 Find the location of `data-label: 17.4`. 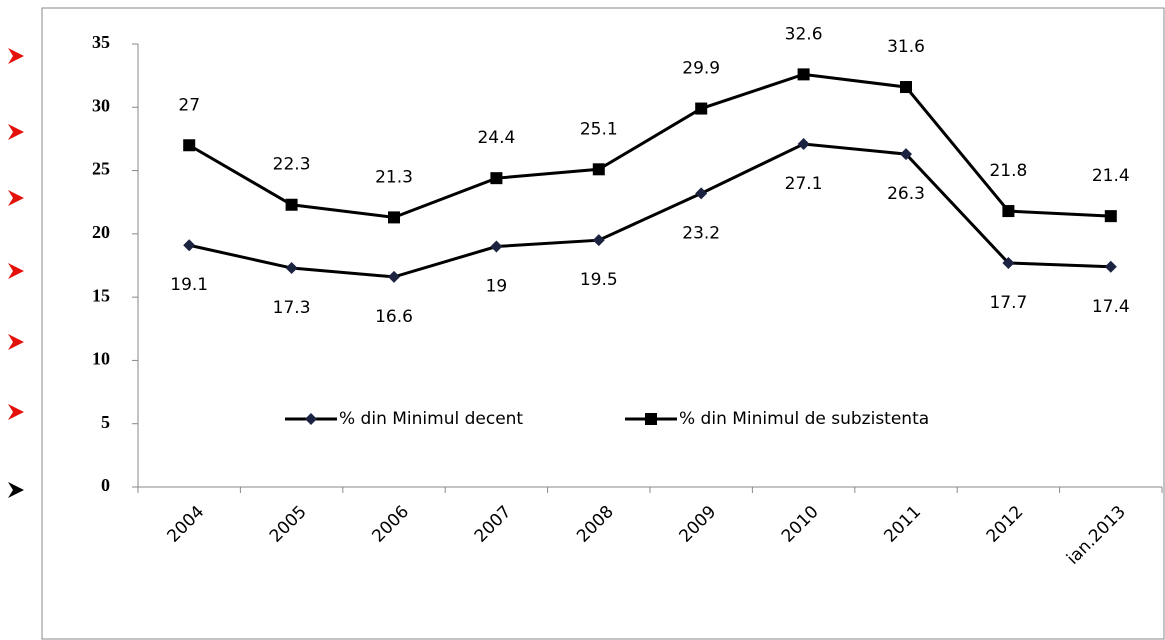

data-label: 17.4 is located at coordinates (1111, 307).